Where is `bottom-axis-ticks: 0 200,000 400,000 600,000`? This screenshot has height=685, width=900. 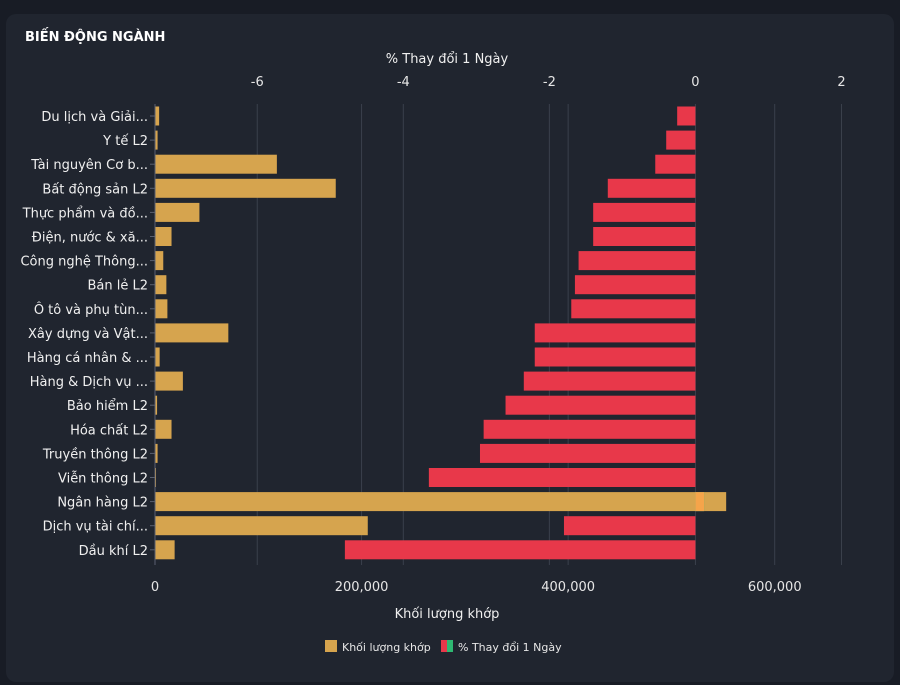 bottom-axis-ticks: 0 200,000 400,000 600,000 is located at coordinates (476, 587).